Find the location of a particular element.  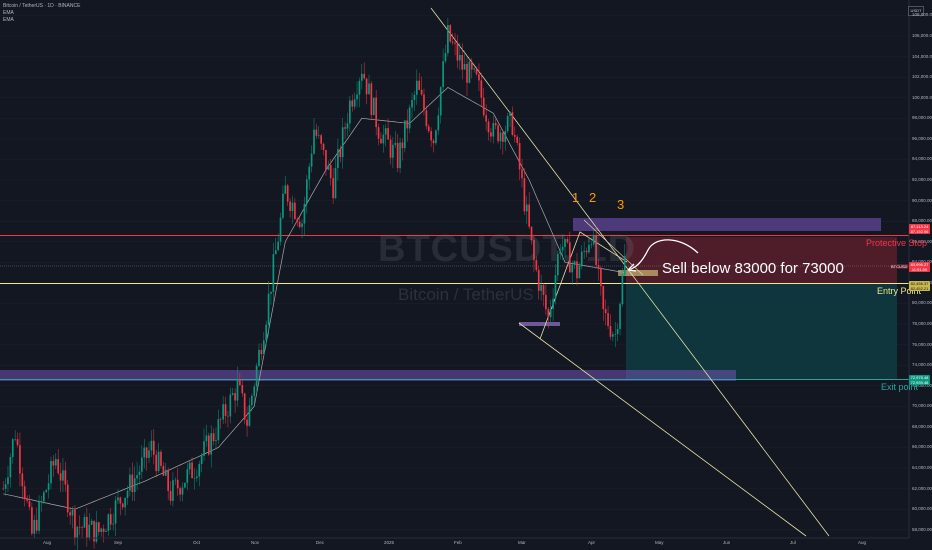

exit-price-tag-line2: 72,939.48 is located at coordinates (919, 382).